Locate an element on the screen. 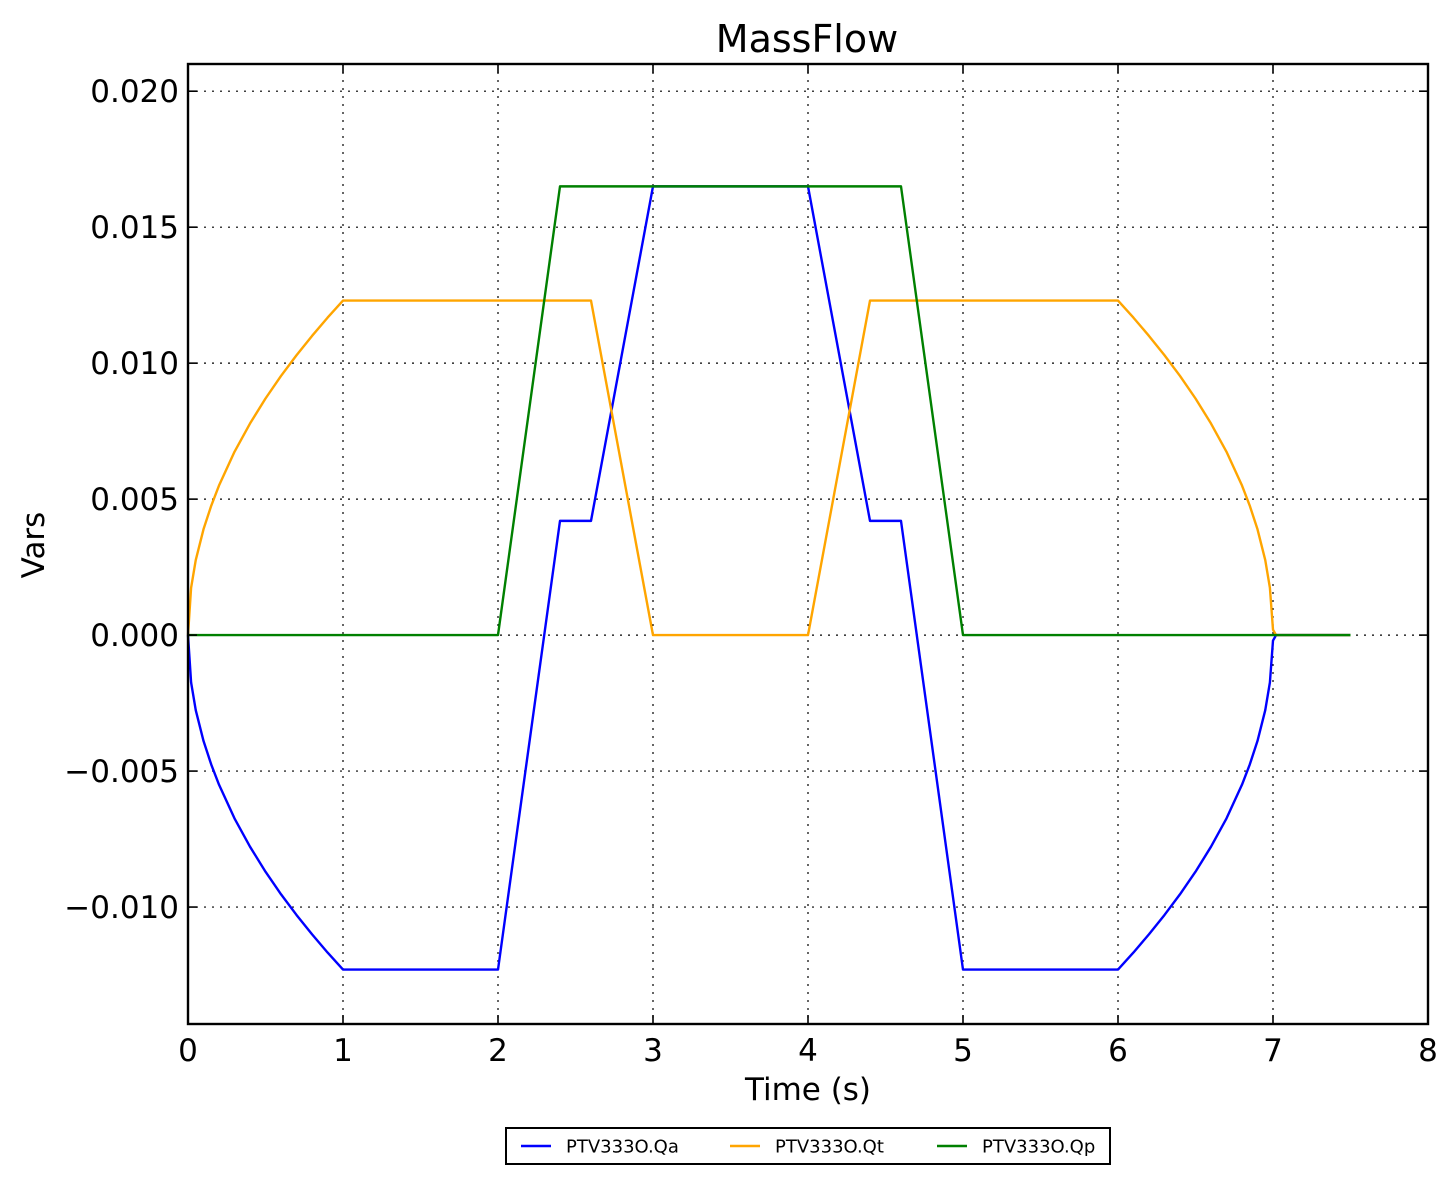 The width and height of the screenshot is (1456, 1184). x-tick-label: 5 is located at coordinates (963, 1051).